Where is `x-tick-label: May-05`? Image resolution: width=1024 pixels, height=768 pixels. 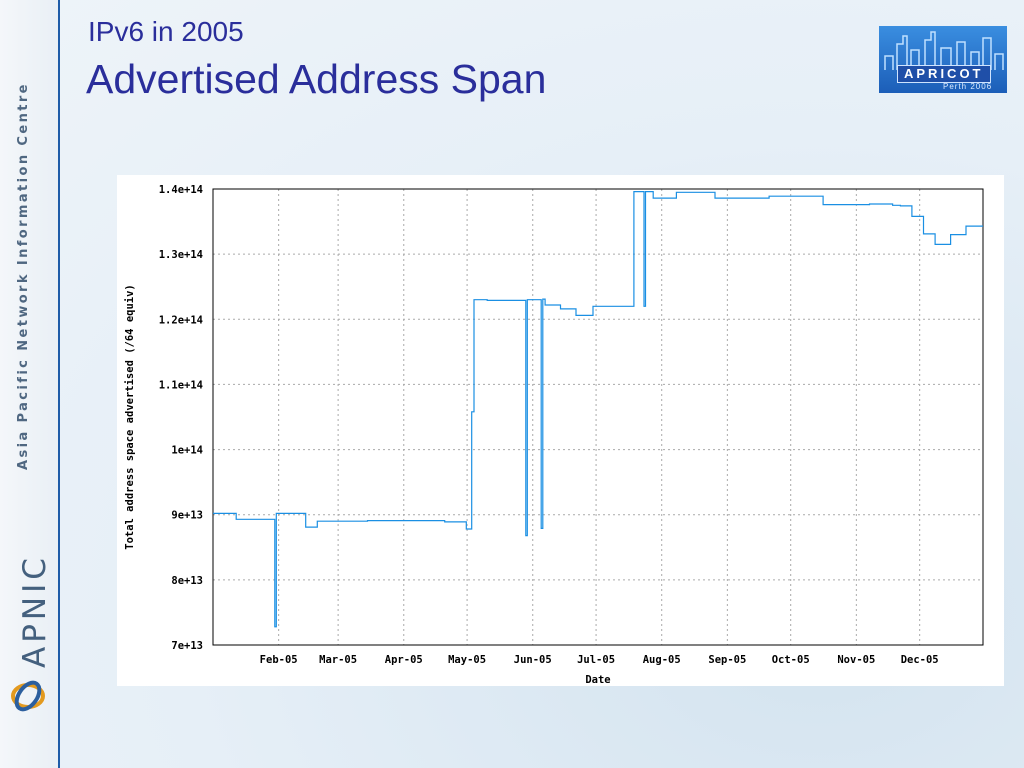 x-tick-label: May-05 is located at coordinates (467, 660).